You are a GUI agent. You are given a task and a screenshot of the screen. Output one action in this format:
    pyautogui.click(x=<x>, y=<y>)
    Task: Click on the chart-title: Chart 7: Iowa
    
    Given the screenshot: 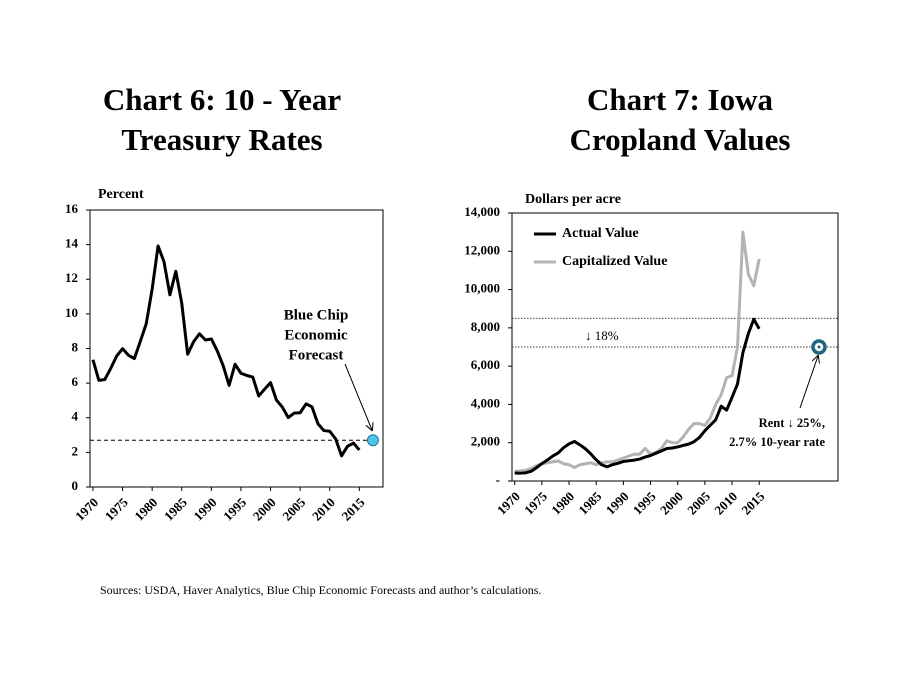 What is the action you would take?
    pyautogui.click(x=680, y=99)
    